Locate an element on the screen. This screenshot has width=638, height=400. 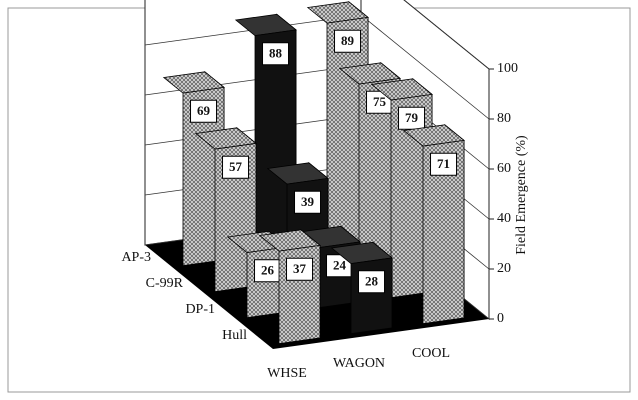
x-tick-label: COOL is located at coordinates (431, 353).